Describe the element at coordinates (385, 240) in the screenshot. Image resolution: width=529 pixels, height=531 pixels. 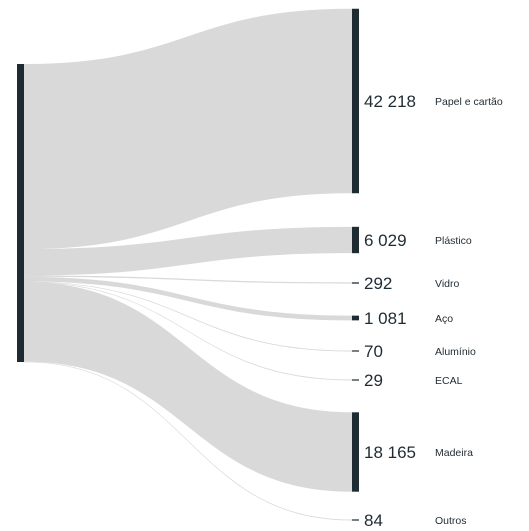
I see `value-label-plastico: 6 029` at that location.